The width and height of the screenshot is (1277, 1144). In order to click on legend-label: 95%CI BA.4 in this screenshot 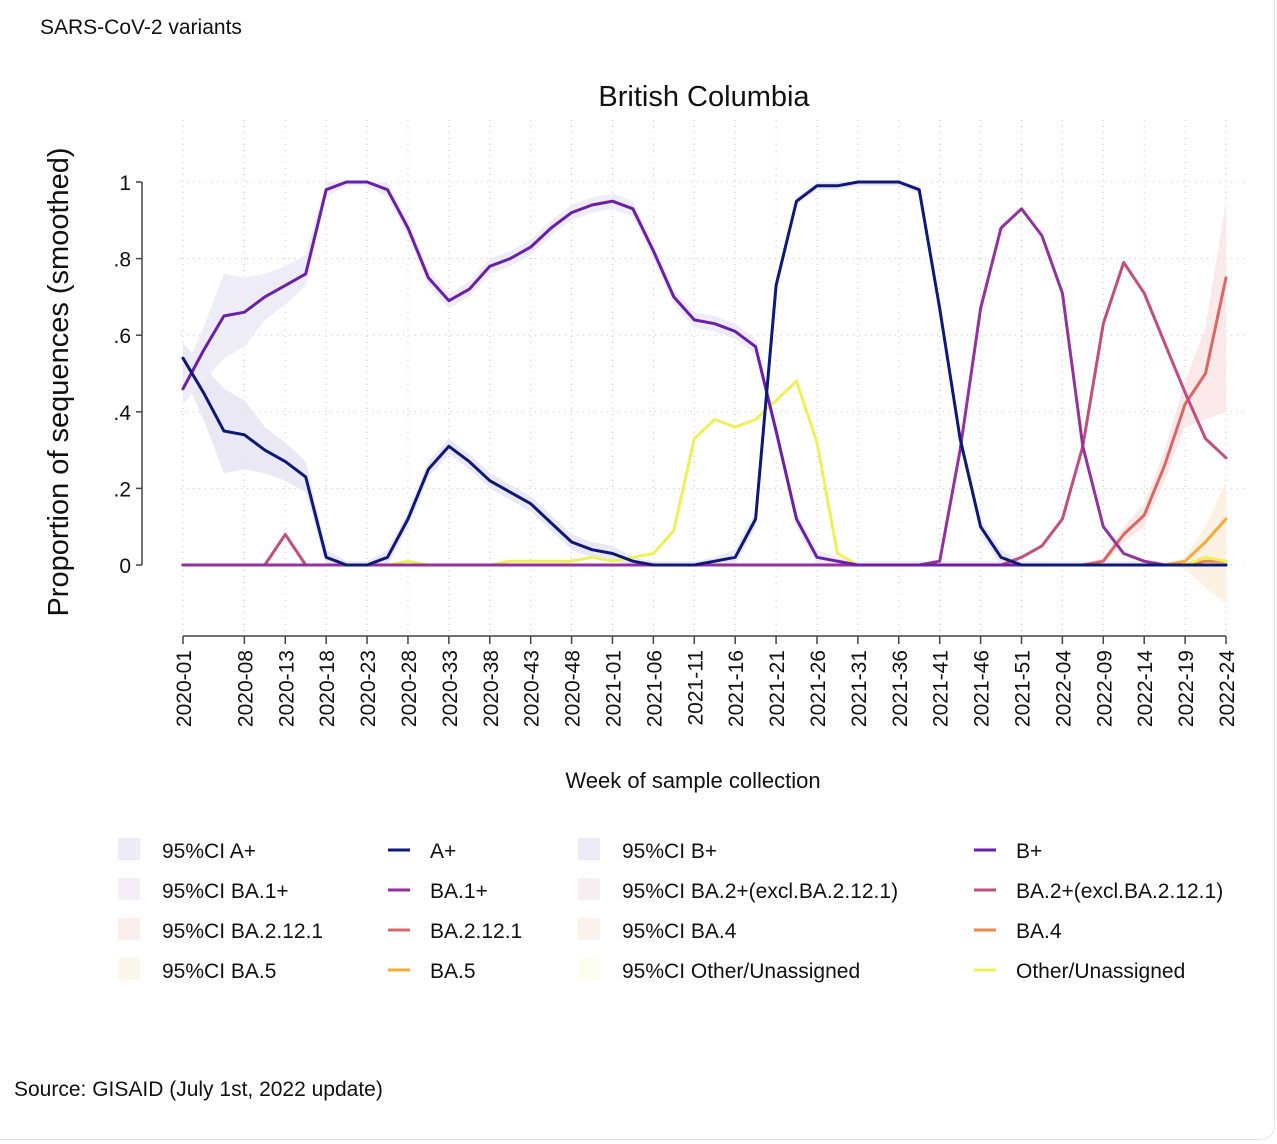, I will do `click(679, 931)`.